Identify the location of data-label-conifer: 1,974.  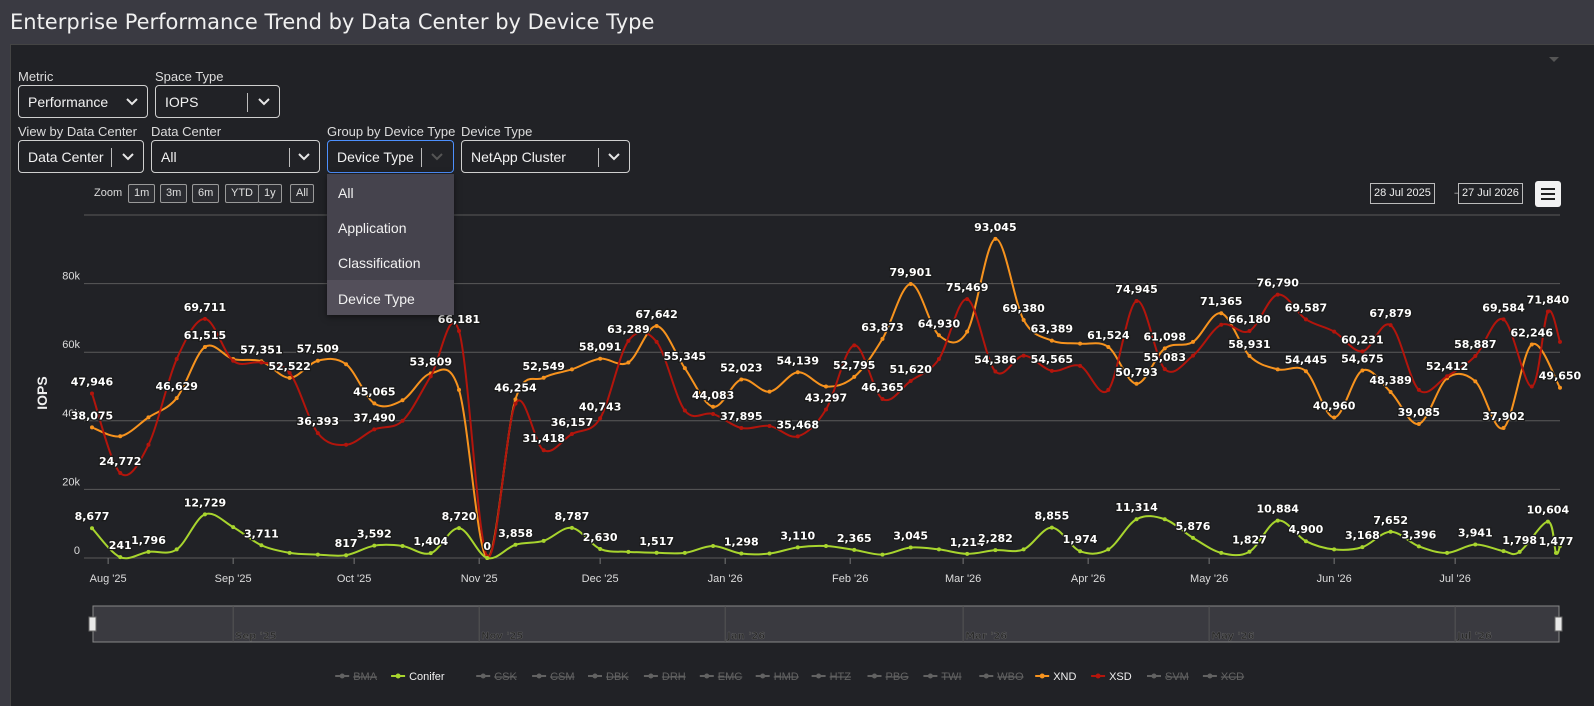
(1080, 539).